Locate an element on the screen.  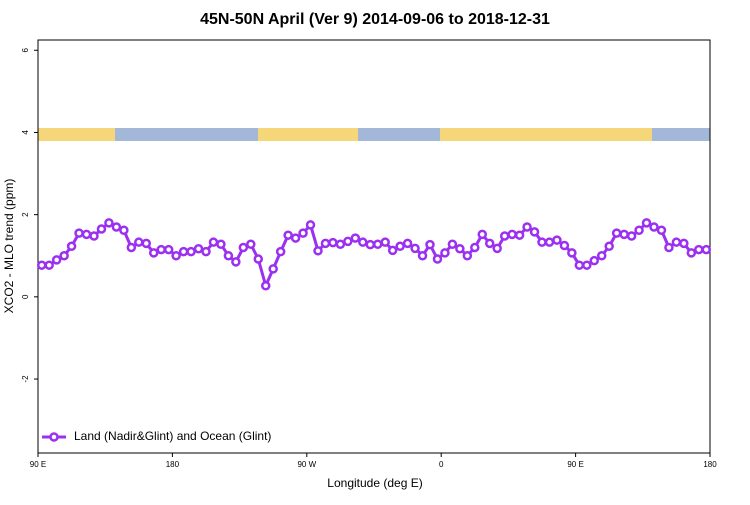
y-tick-label: 6 is located at coordinates (25, 50).